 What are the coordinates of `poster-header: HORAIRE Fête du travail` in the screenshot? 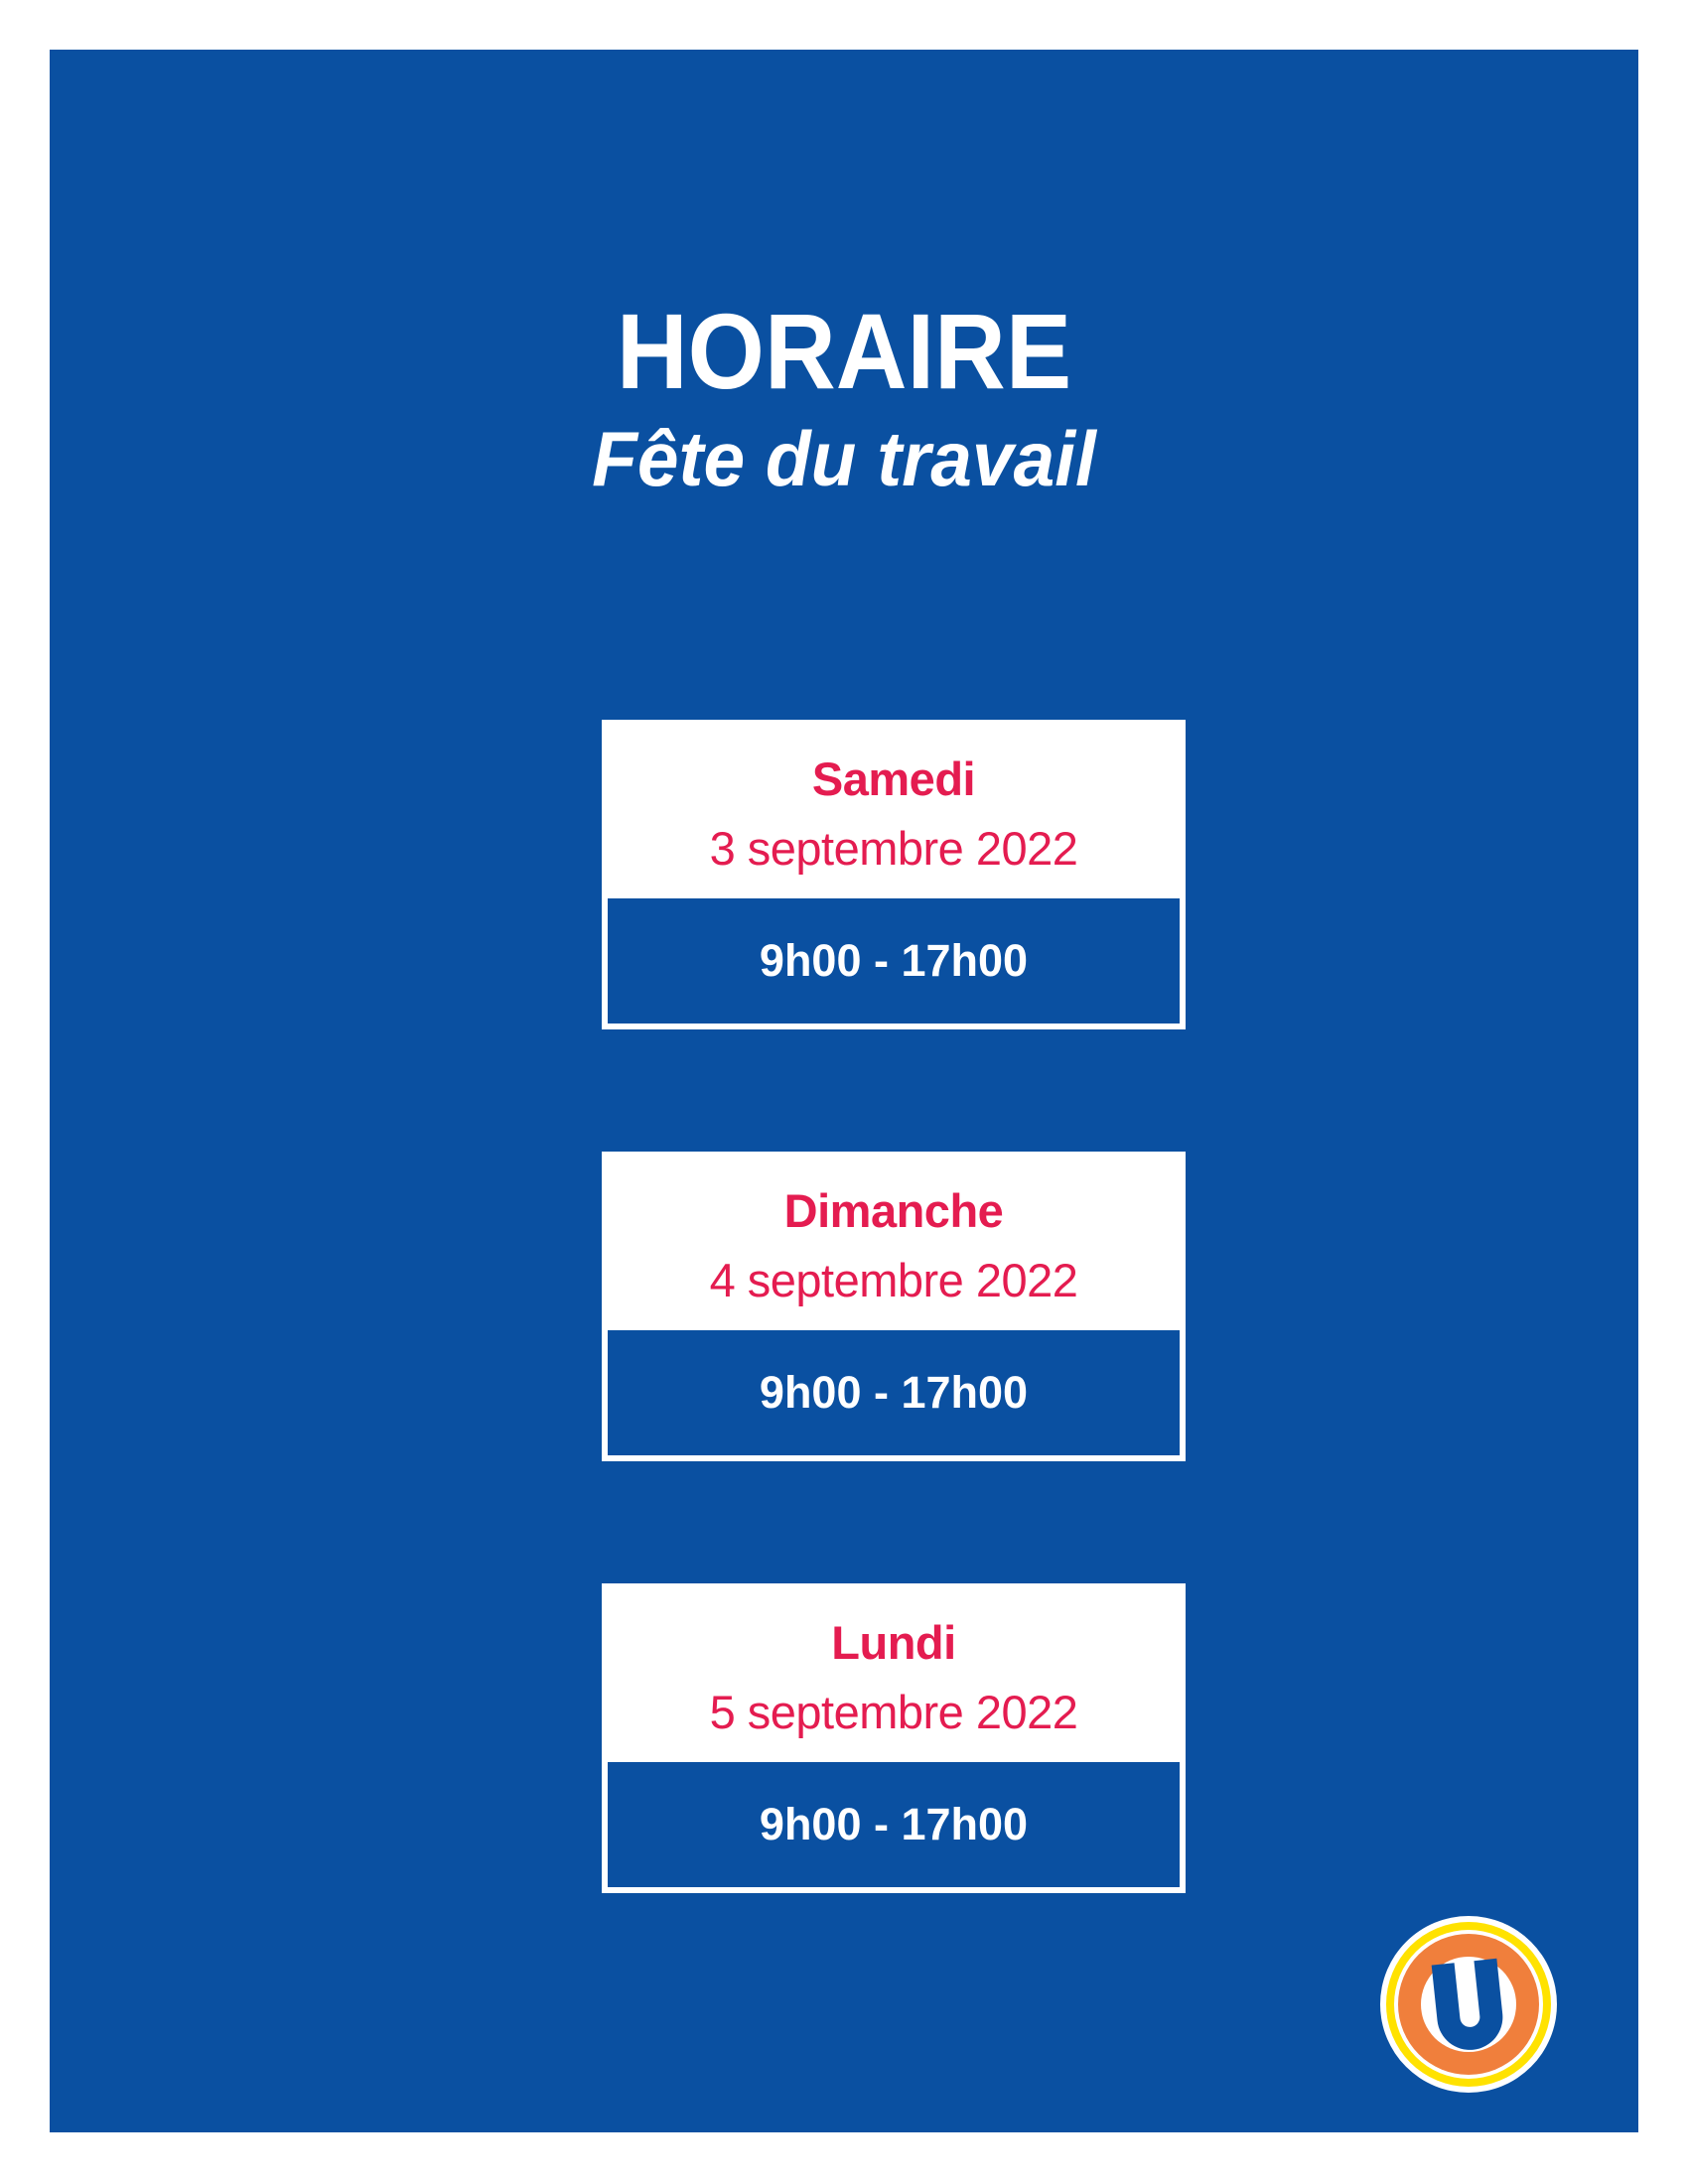 It's located at (844, 399).